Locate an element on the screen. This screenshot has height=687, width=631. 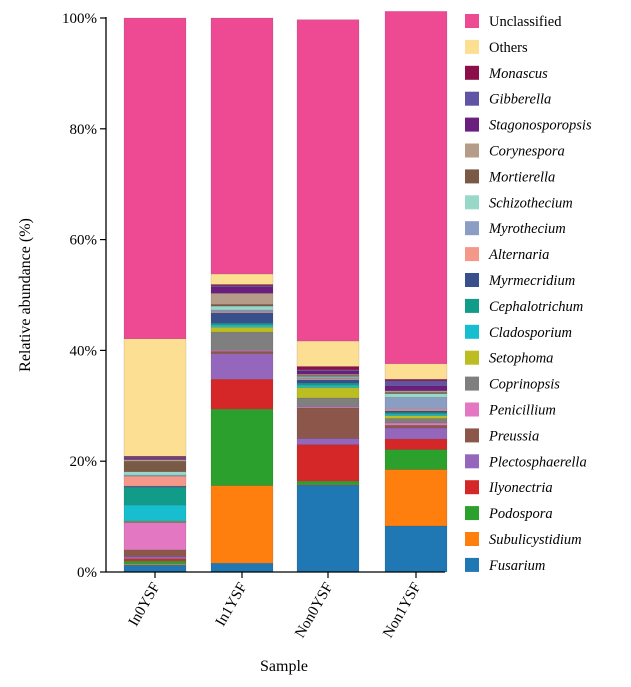
legend-item-corynespora: Corynespora is located at coordinates (515, 151).